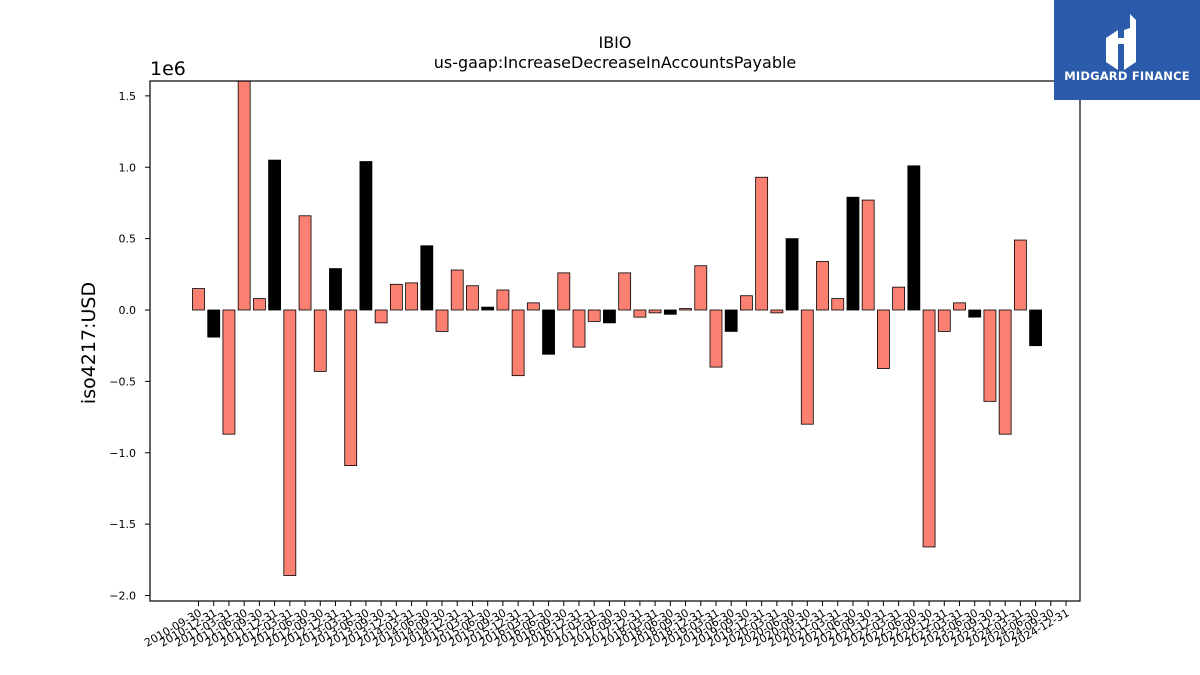  What do you see at coordinates (122, 453) in the screenshot?
I see `y-tick-label: −1.0` at bounding box center [122, 453].